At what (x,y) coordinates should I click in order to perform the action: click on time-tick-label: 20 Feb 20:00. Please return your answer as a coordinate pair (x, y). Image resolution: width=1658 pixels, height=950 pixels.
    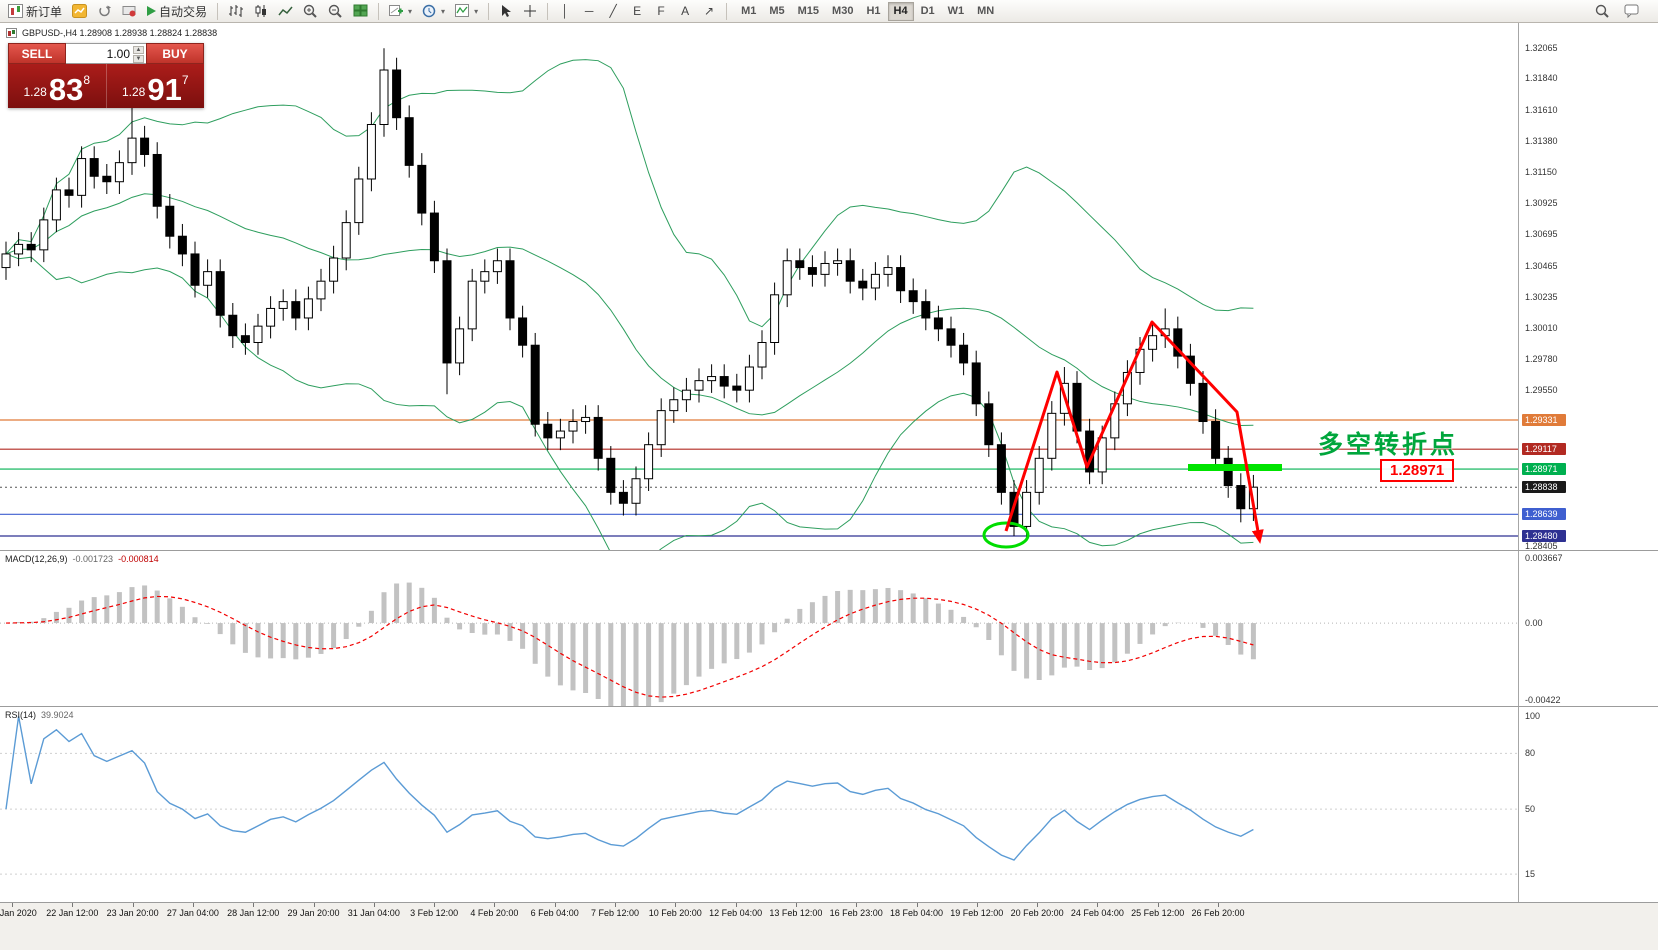
    Looking at the image, I should click on (1037, 913).